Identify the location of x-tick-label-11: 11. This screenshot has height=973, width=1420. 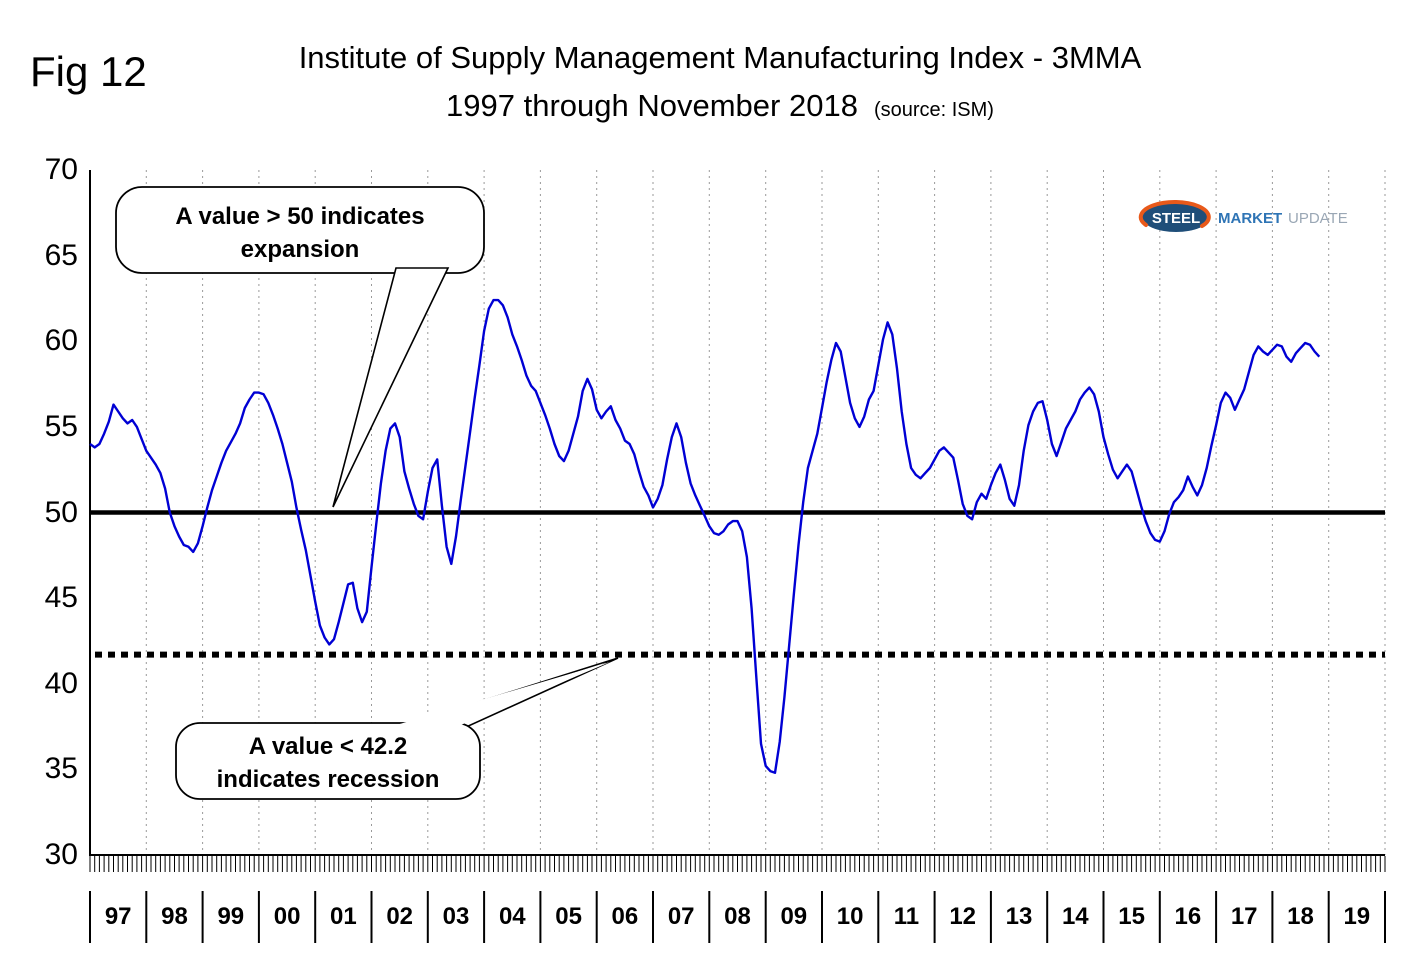
(906, 916).